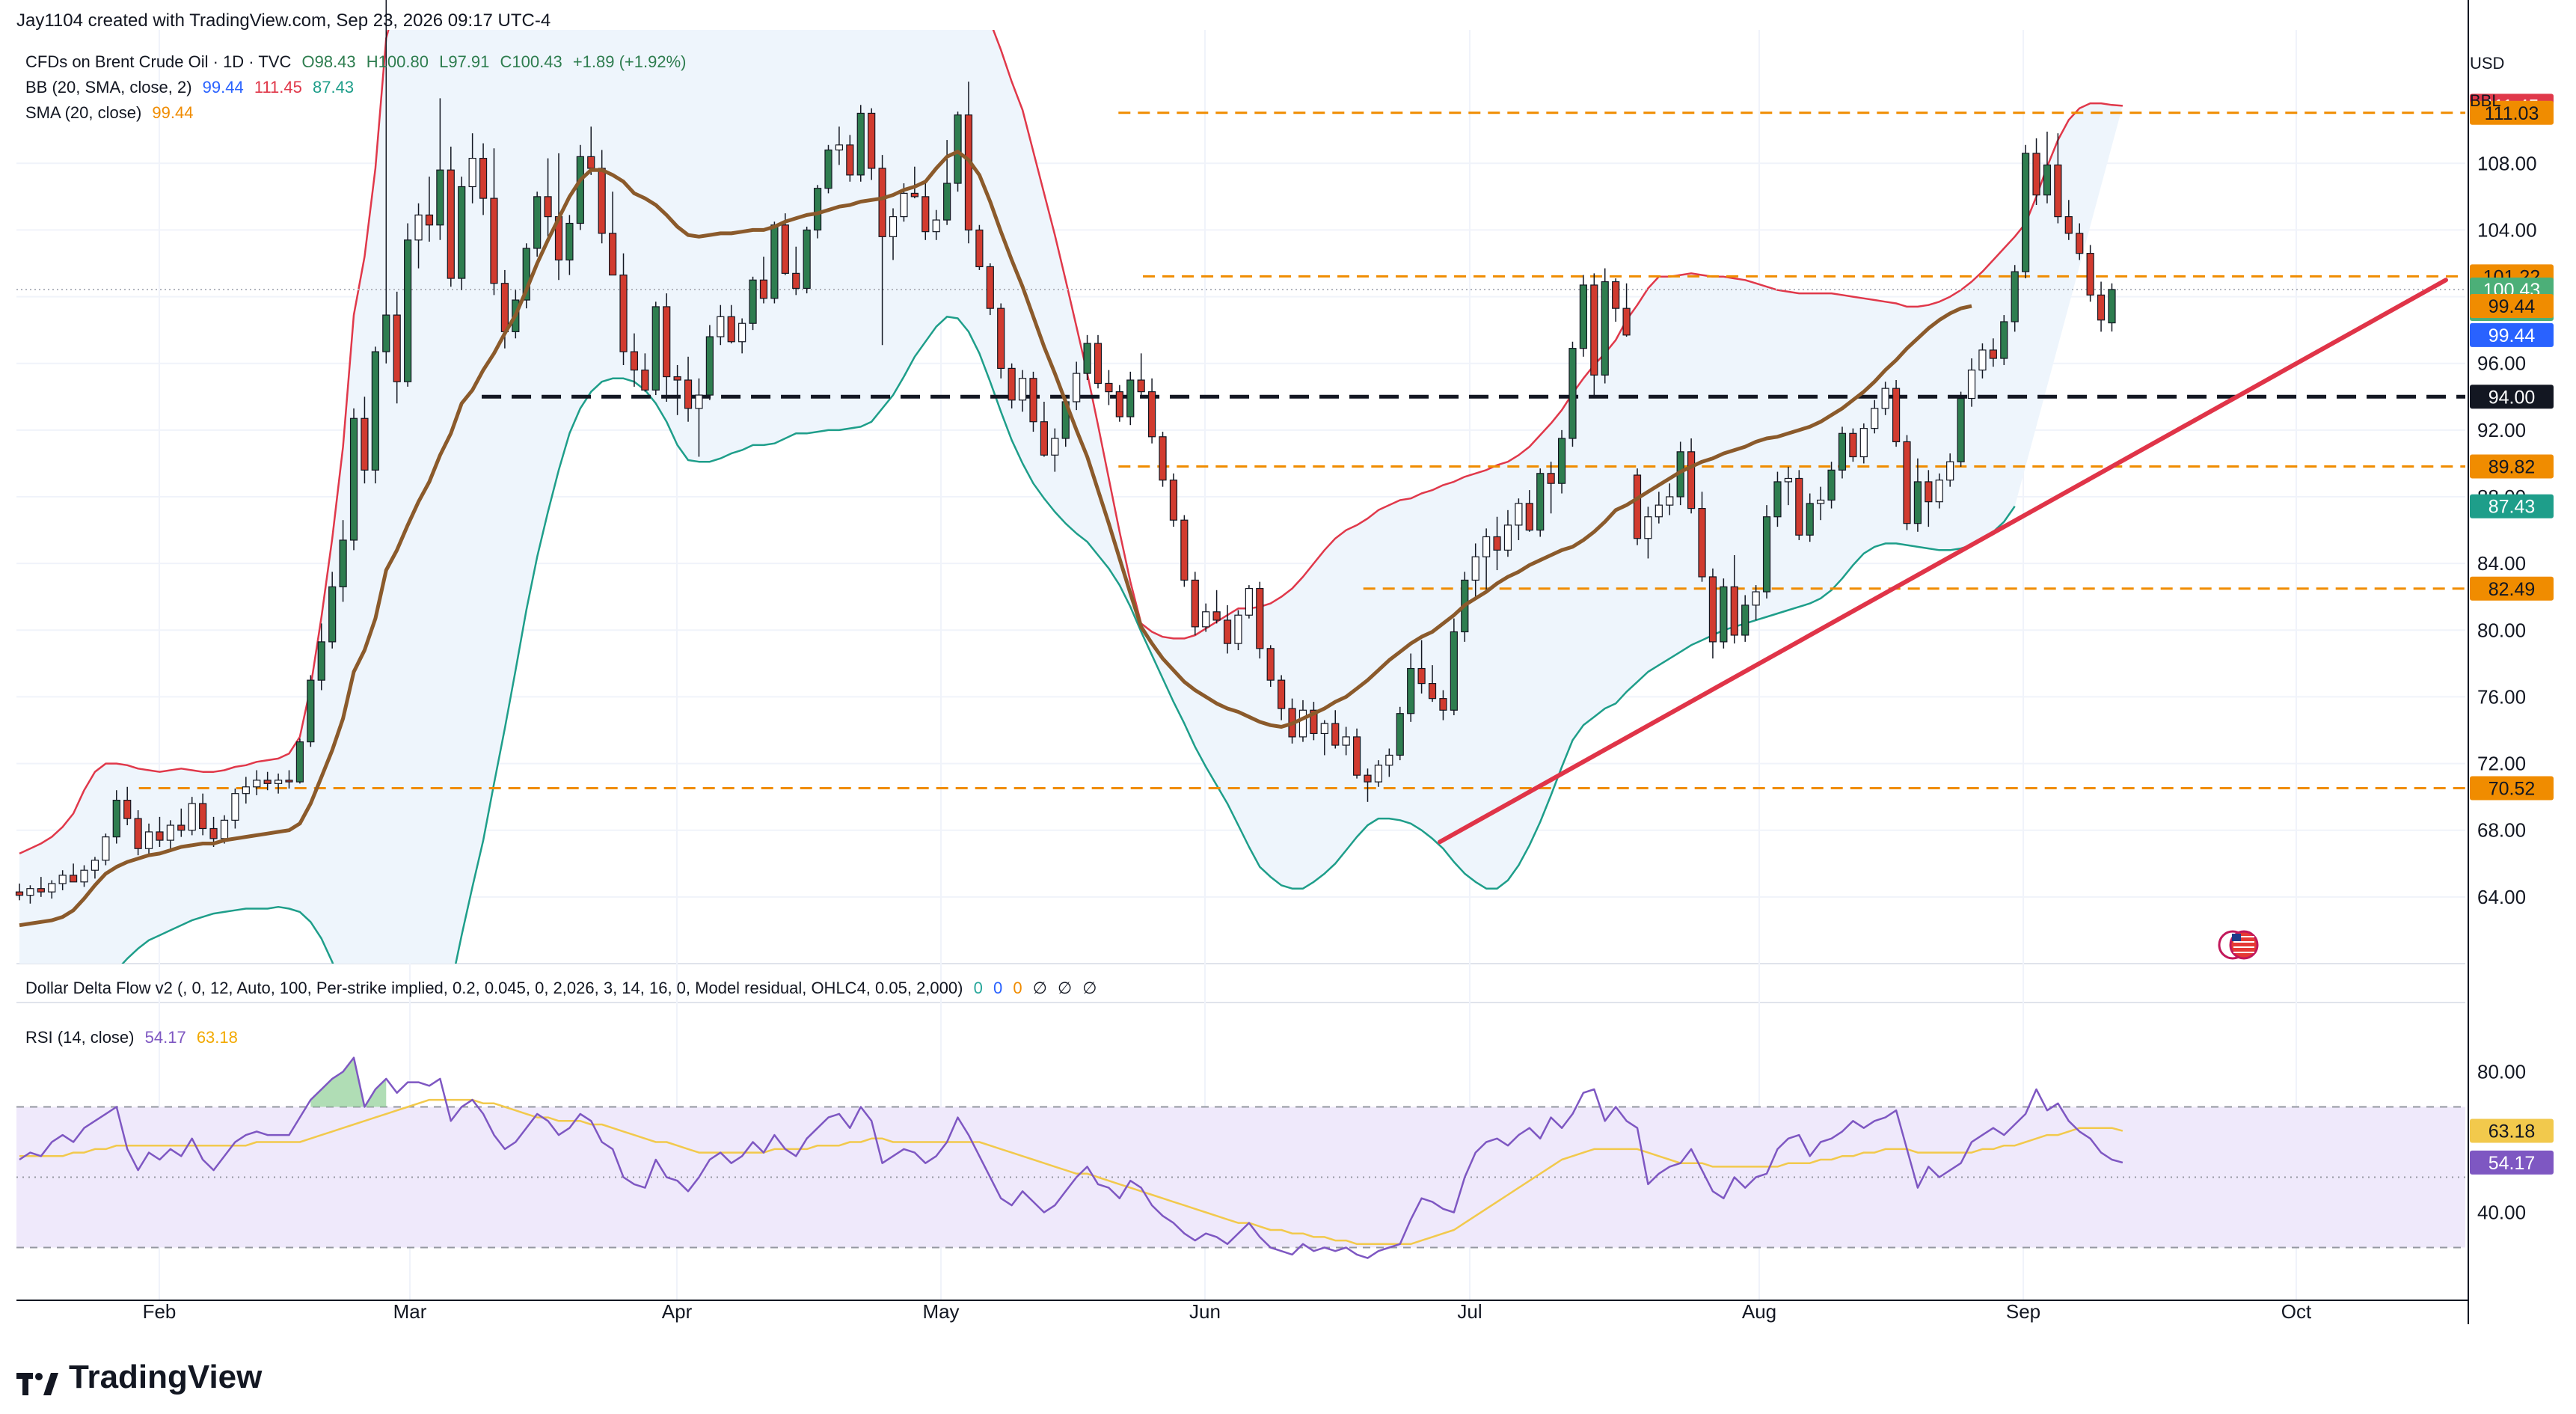 The height and width of the screenshot is (1414, 2576). I want to click on tradingview-logo-icon, so click(37, 1380).